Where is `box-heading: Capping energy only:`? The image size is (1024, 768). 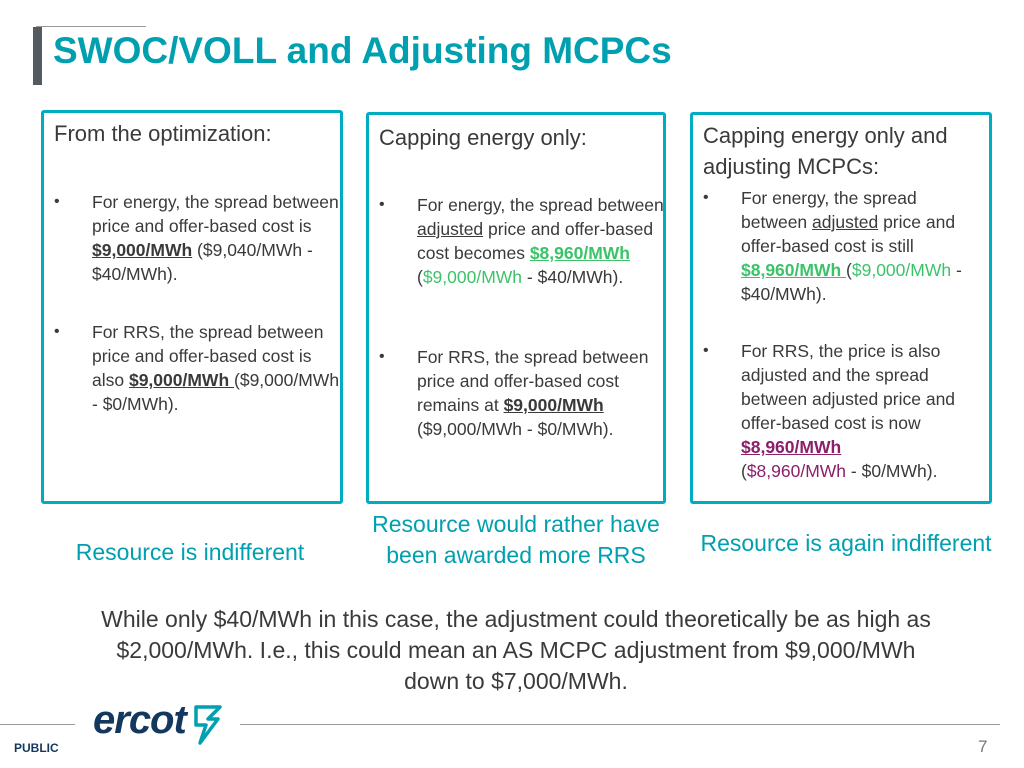
box-heading: Capping energy only: is located at coordinates (483, 137).